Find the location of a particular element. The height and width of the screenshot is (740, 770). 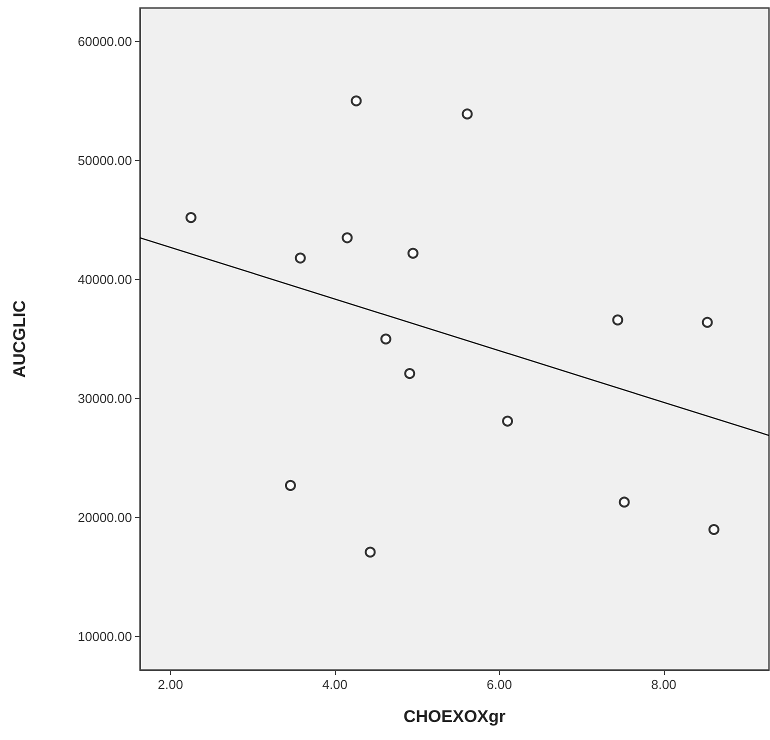

x-tick-label: 6.00 is located at coordinates (499, 684).